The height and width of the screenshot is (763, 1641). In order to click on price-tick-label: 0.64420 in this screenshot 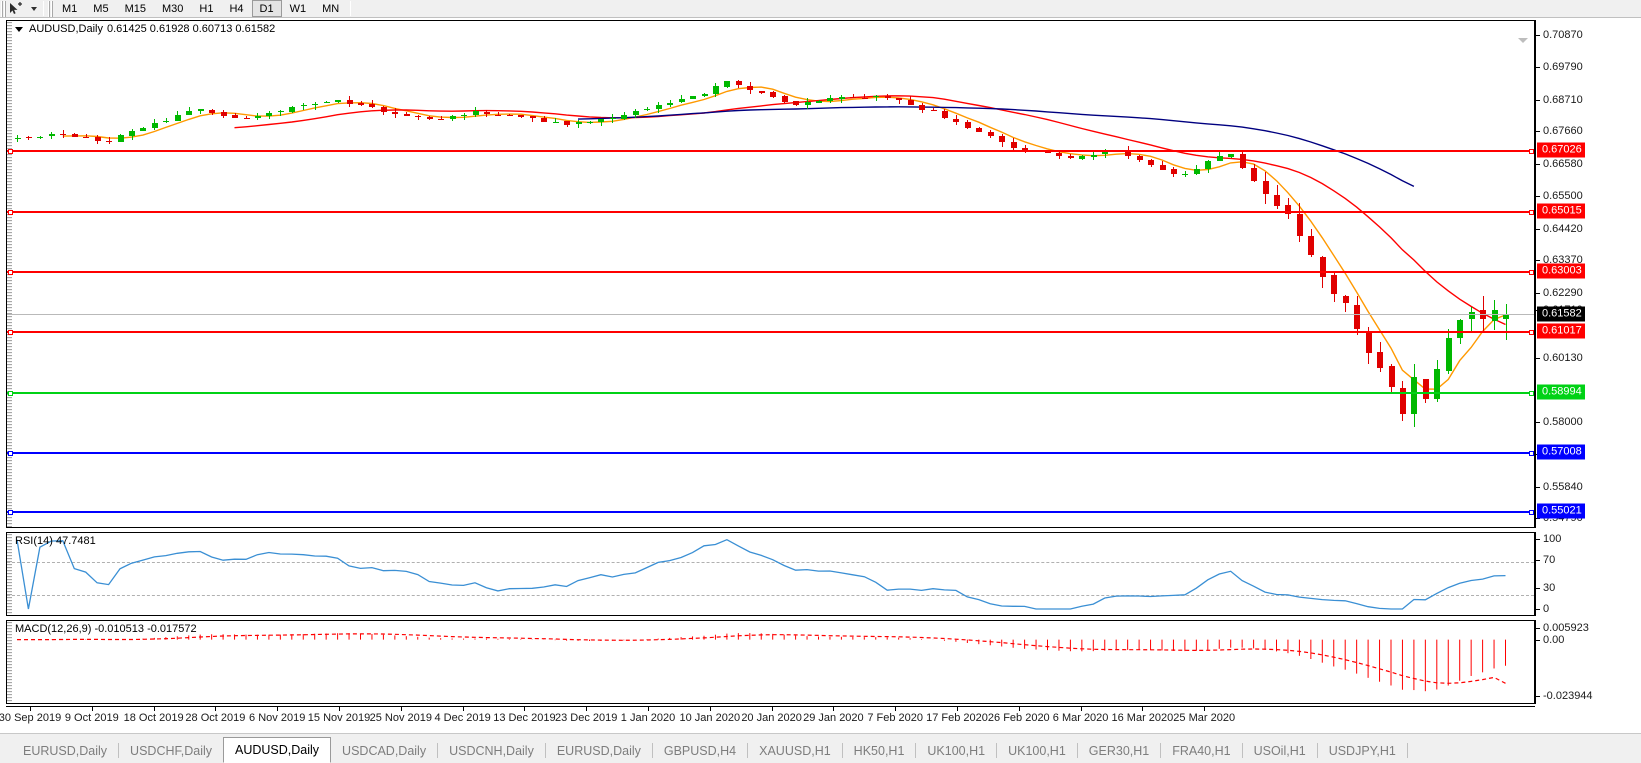, I will do `click(1563, 228)`.